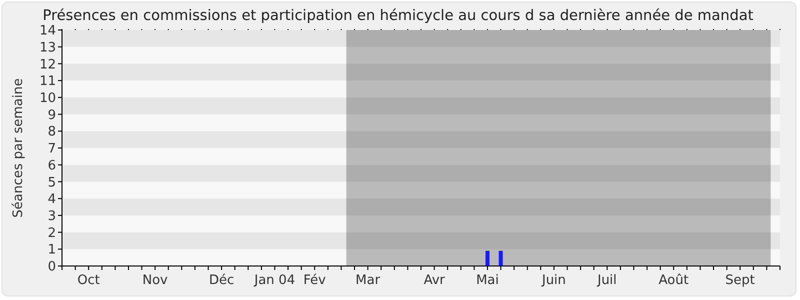  What do you see at coordinates (314, 280) in the screenshot?
I see `x-tick-label: Fév` at bounding box center [314, 280].